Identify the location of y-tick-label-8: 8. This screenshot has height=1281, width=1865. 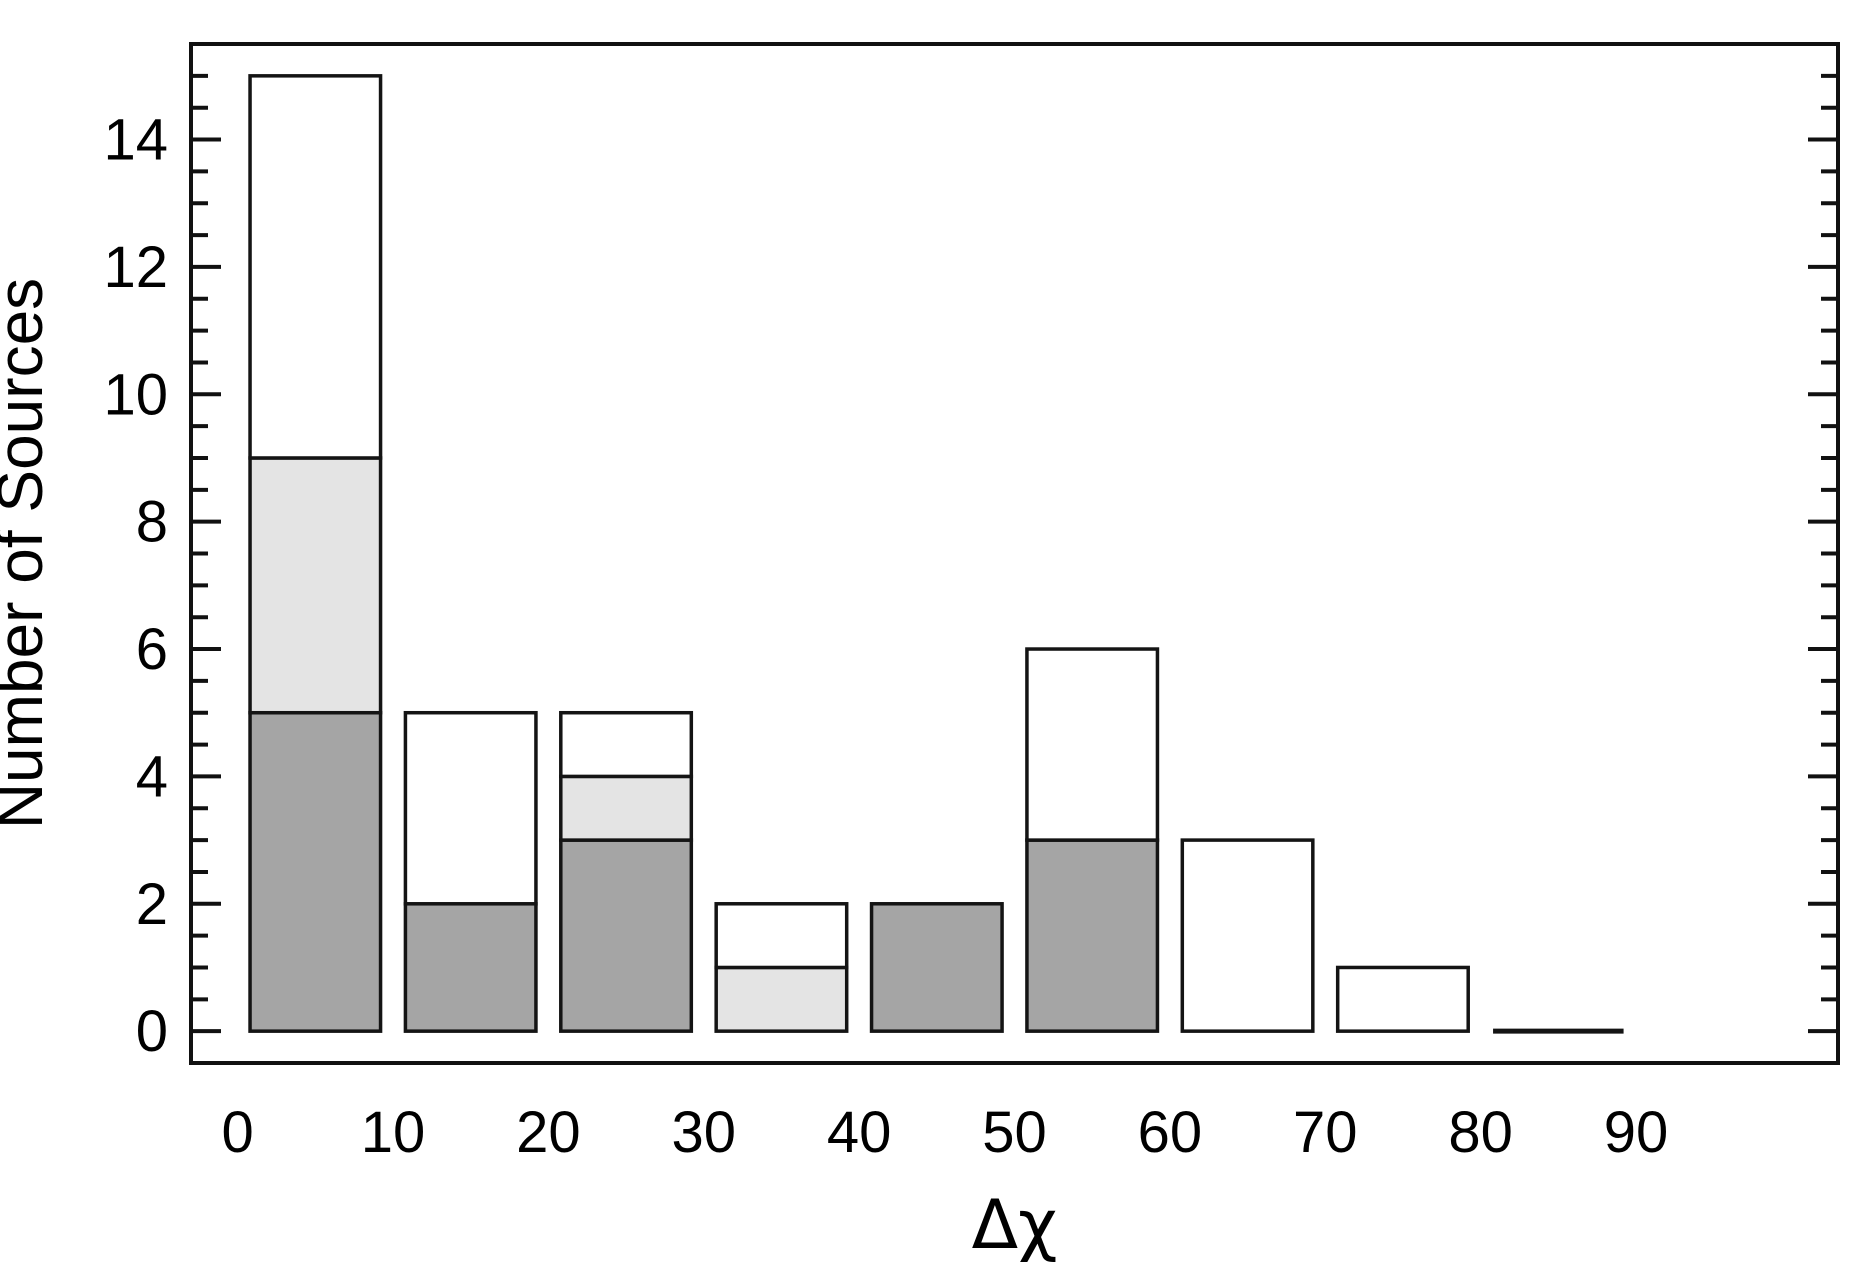
(152, 522).